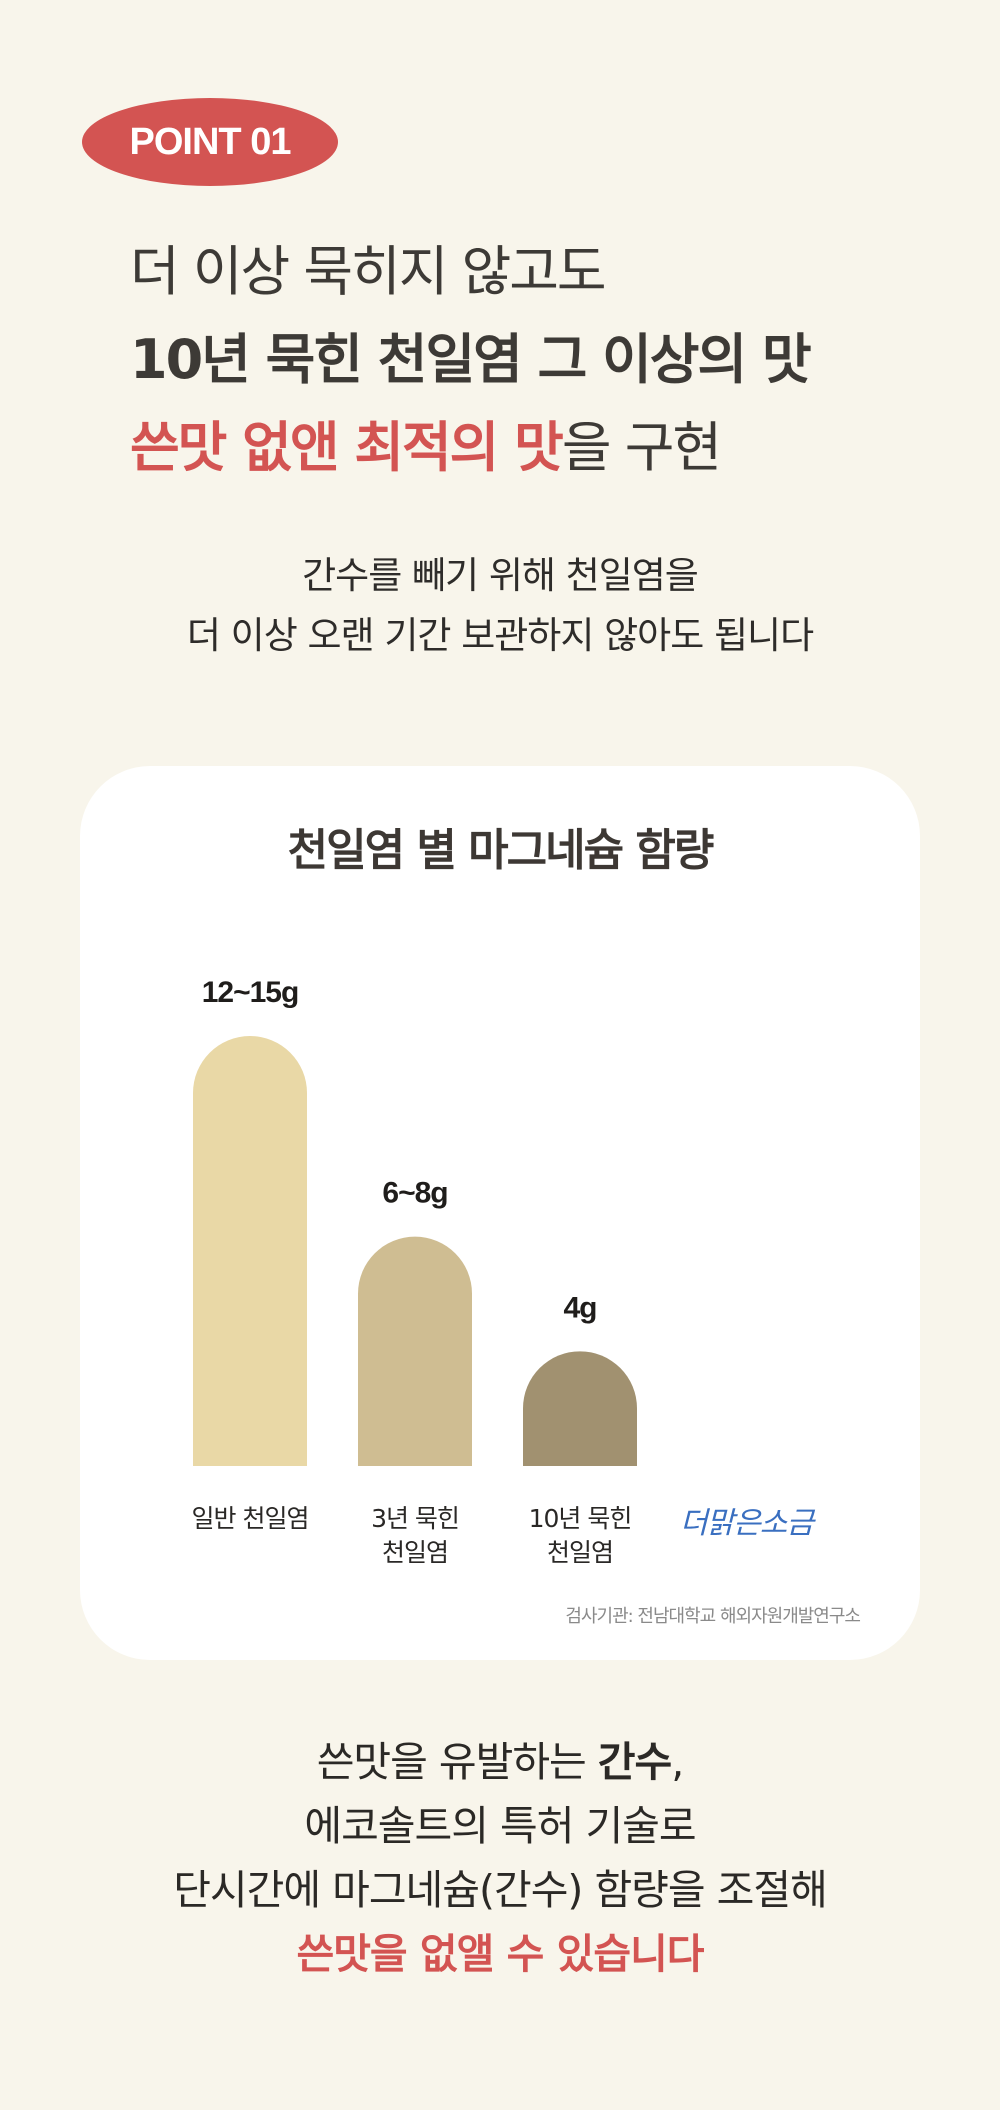  I want to click on headline-line-1: 더 이상 묵히지 않고도, so click(368, 271).